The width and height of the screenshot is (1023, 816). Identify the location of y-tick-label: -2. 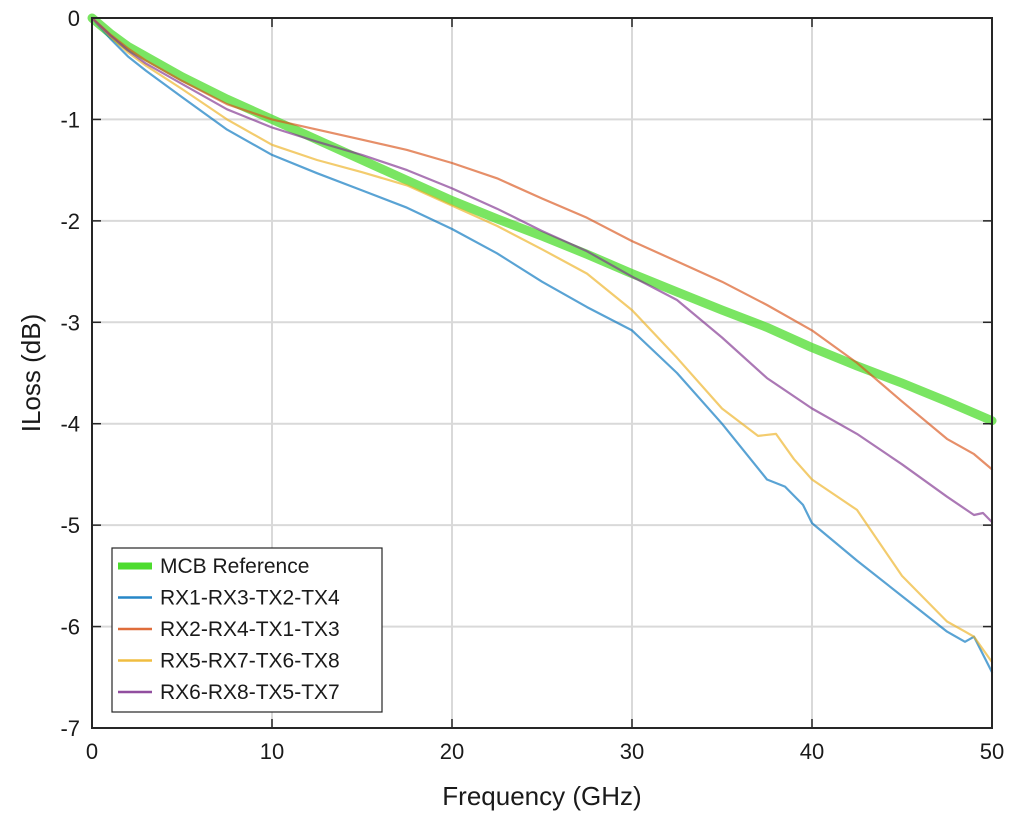
(70, 221).